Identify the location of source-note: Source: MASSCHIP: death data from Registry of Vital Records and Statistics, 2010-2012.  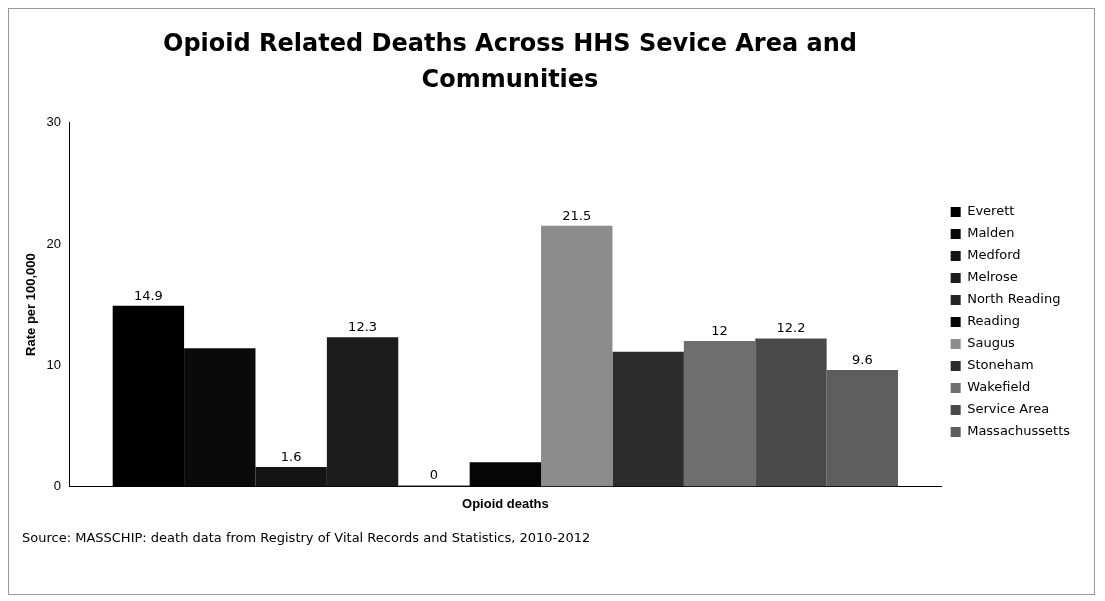
(306, 537).